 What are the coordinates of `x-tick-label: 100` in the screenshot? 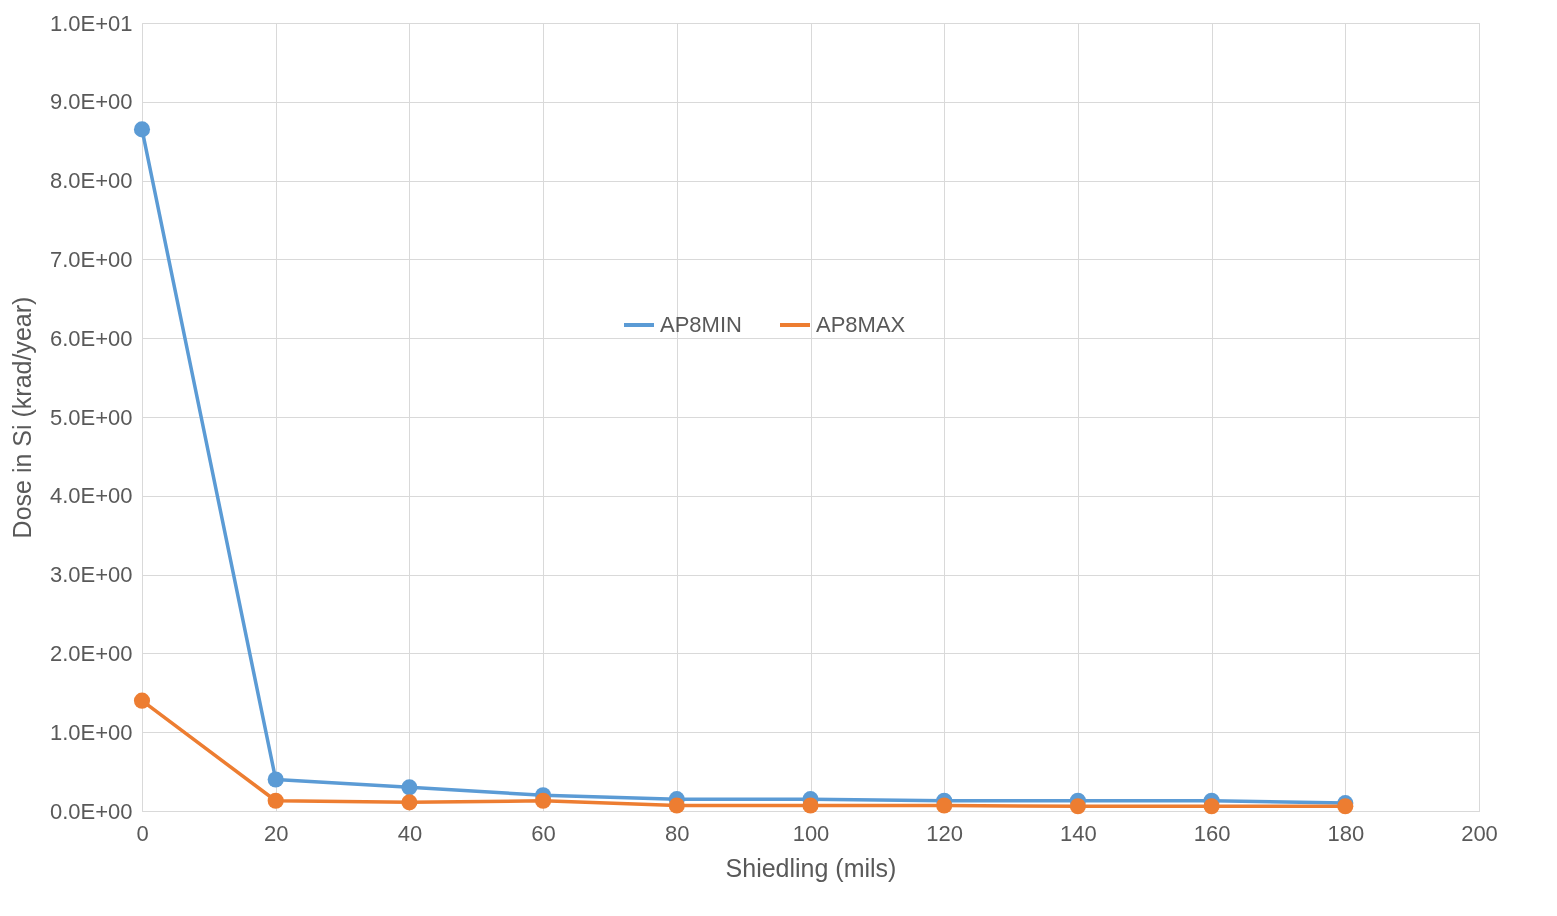 It's located at (811, 833).